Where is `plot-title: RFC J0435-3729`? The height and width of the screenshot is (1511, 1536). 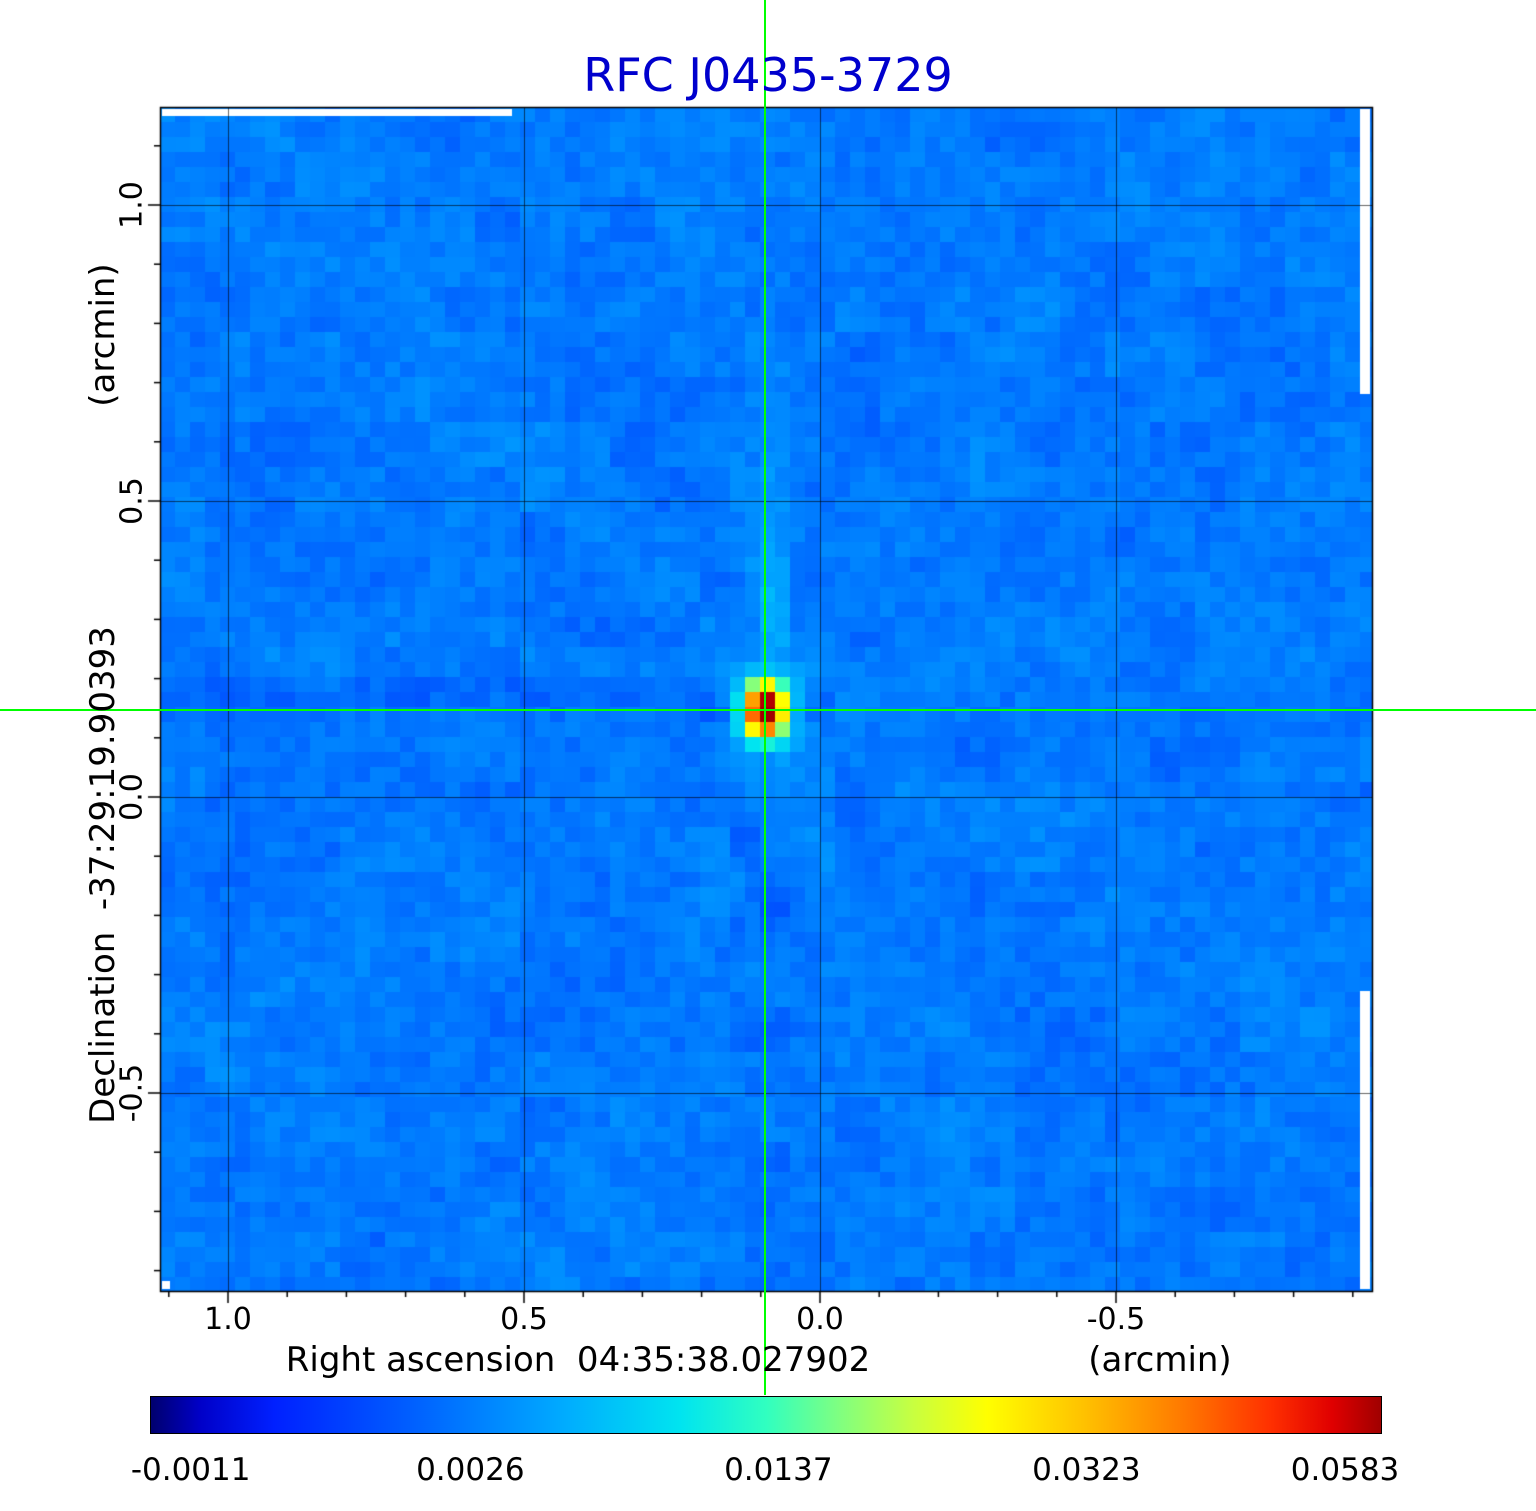 plot-title: RFC J0435-3729 is located at coordinates (768, 75).